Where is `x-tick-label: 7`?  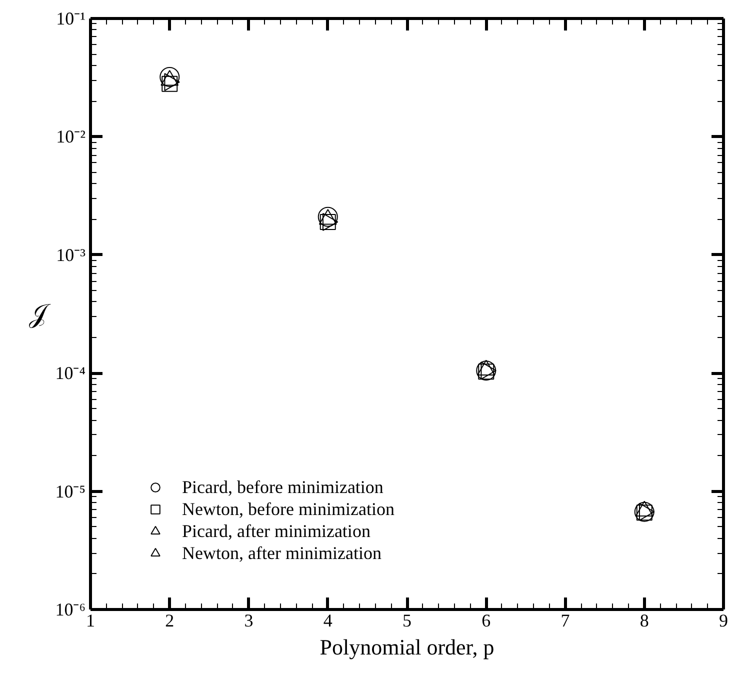 x-tick-label: 7 is located at coordinates (565, 620).